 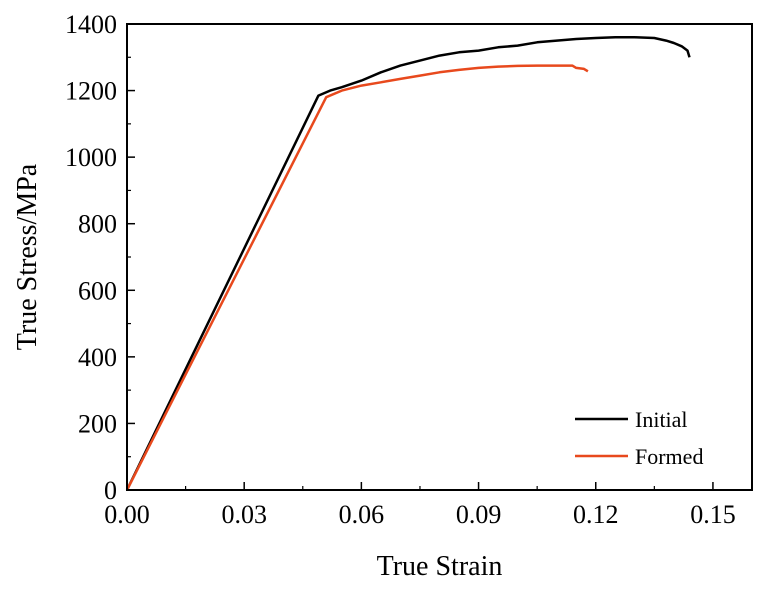 What do you see at coordinates (244, 514) in the screenshot?
I see `x-tick-label: 0.03` at bounding box center [244, 514].